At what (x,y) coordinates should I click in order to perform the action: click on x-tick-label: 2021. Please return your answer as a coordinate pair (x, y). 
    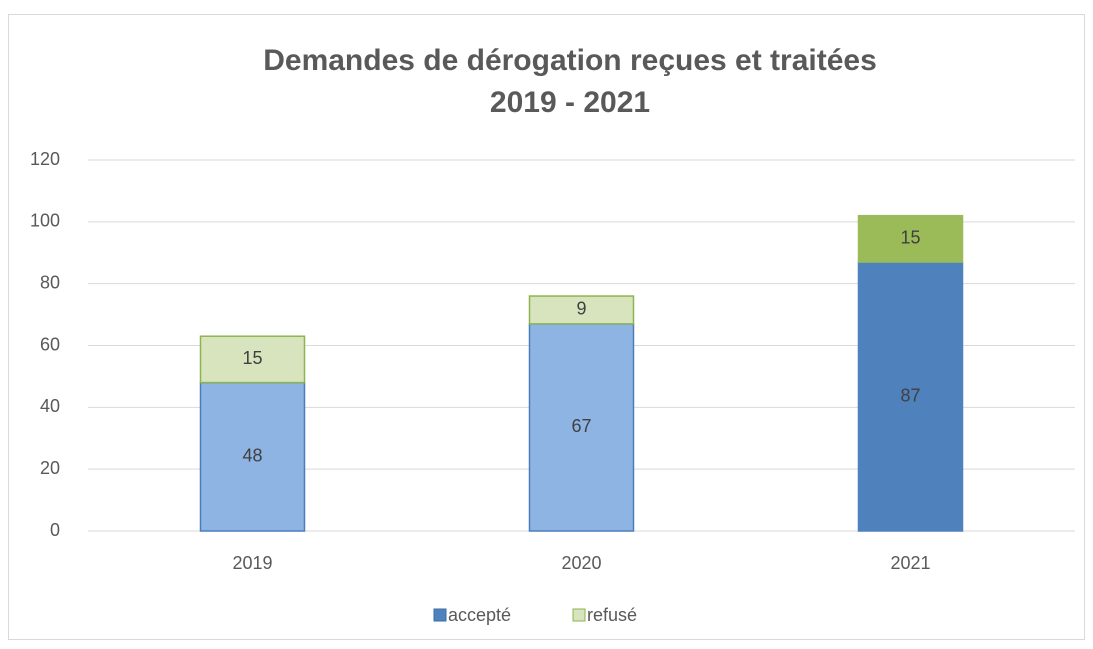
    Looking at the image, I should click on (910, 563).